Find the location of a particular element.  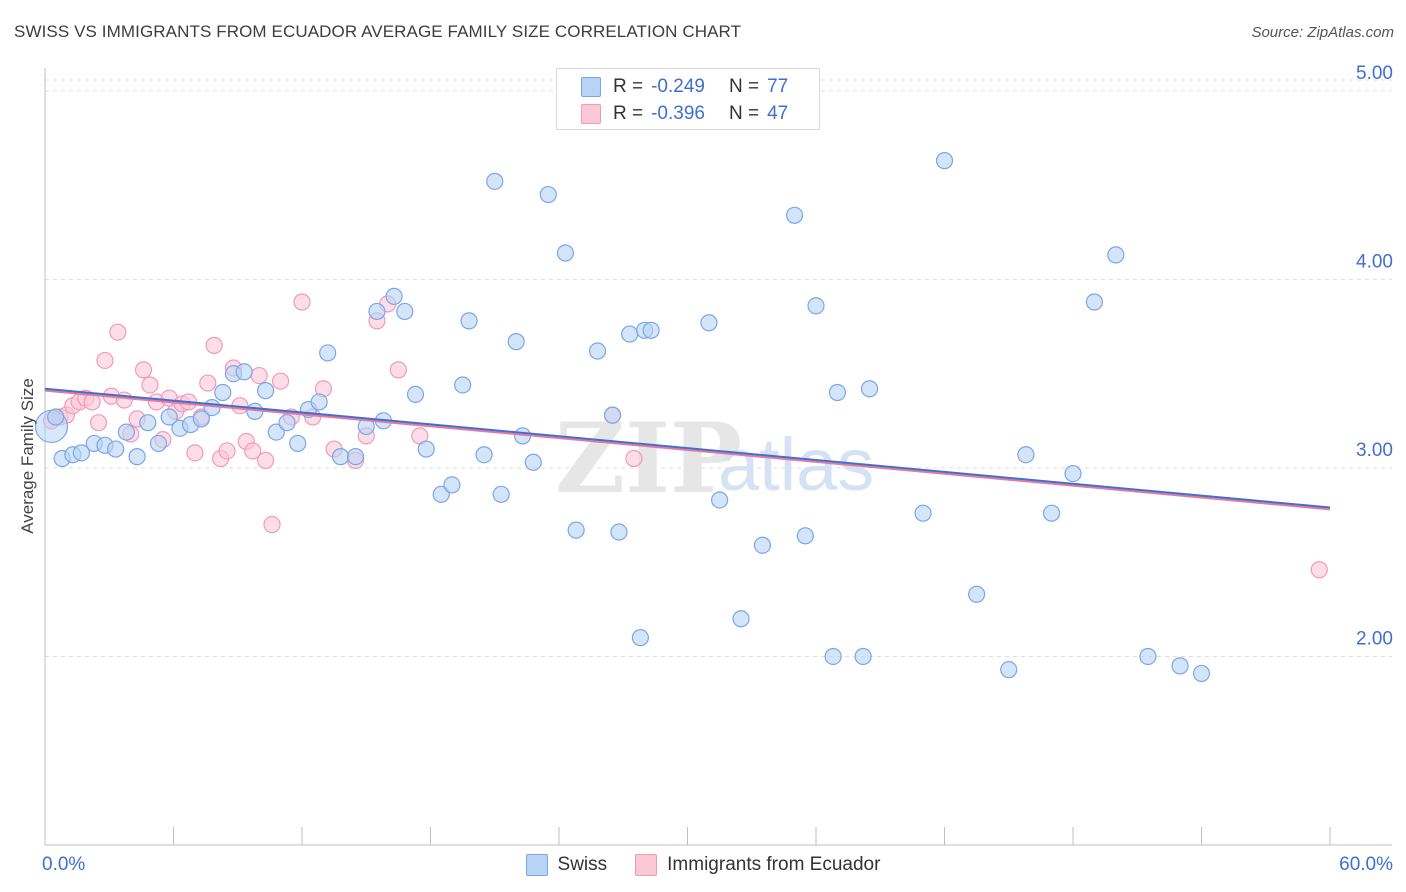

watermark-zip: ZIP is located at coordinates (648, 458).